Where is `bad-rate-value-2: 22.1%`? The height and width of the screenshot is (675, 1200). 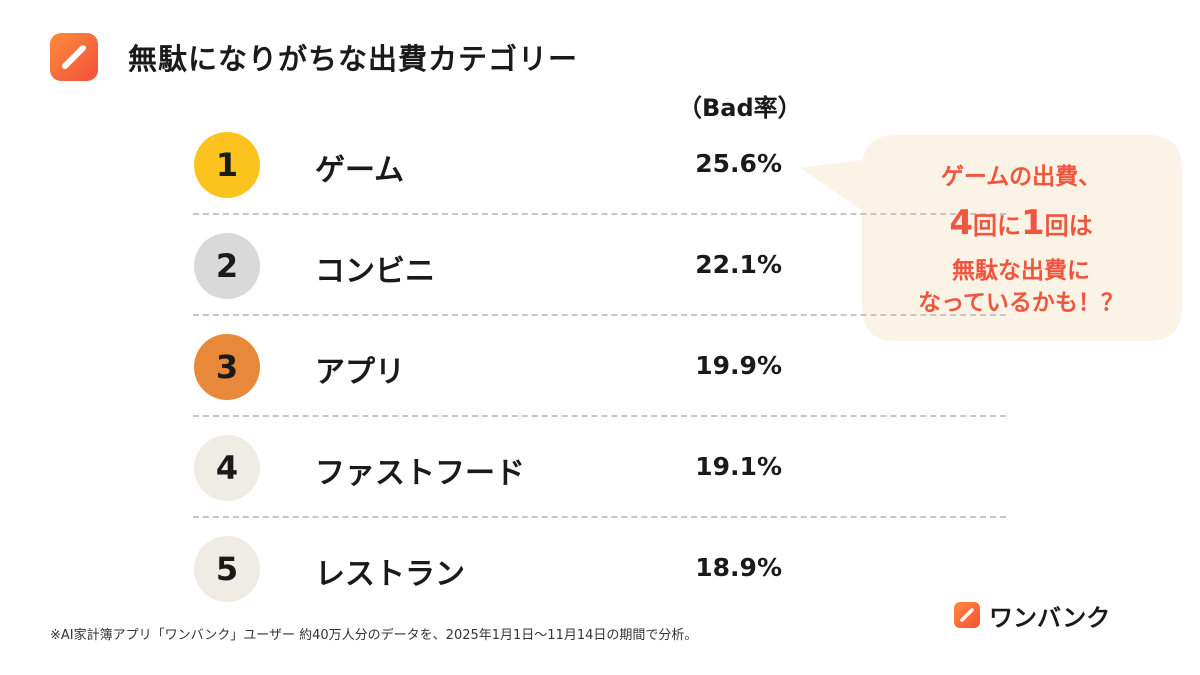
bad-rate-value-2: 22.1% is located at coordinates (738, 264).